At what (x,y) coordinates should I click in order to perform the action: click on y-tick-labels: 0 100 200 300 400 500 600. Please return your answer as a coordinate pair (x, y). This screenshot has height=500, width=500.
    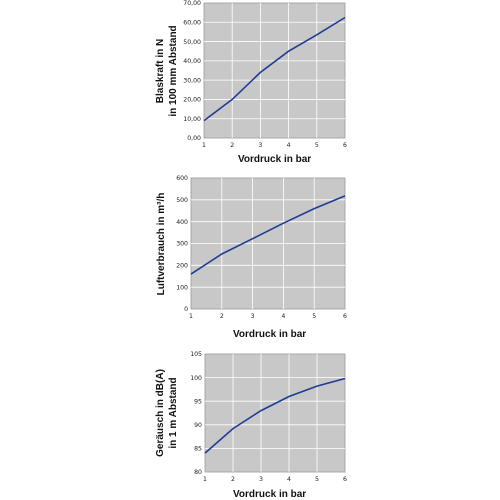
    Looking at the image, I should click on (182, 244).